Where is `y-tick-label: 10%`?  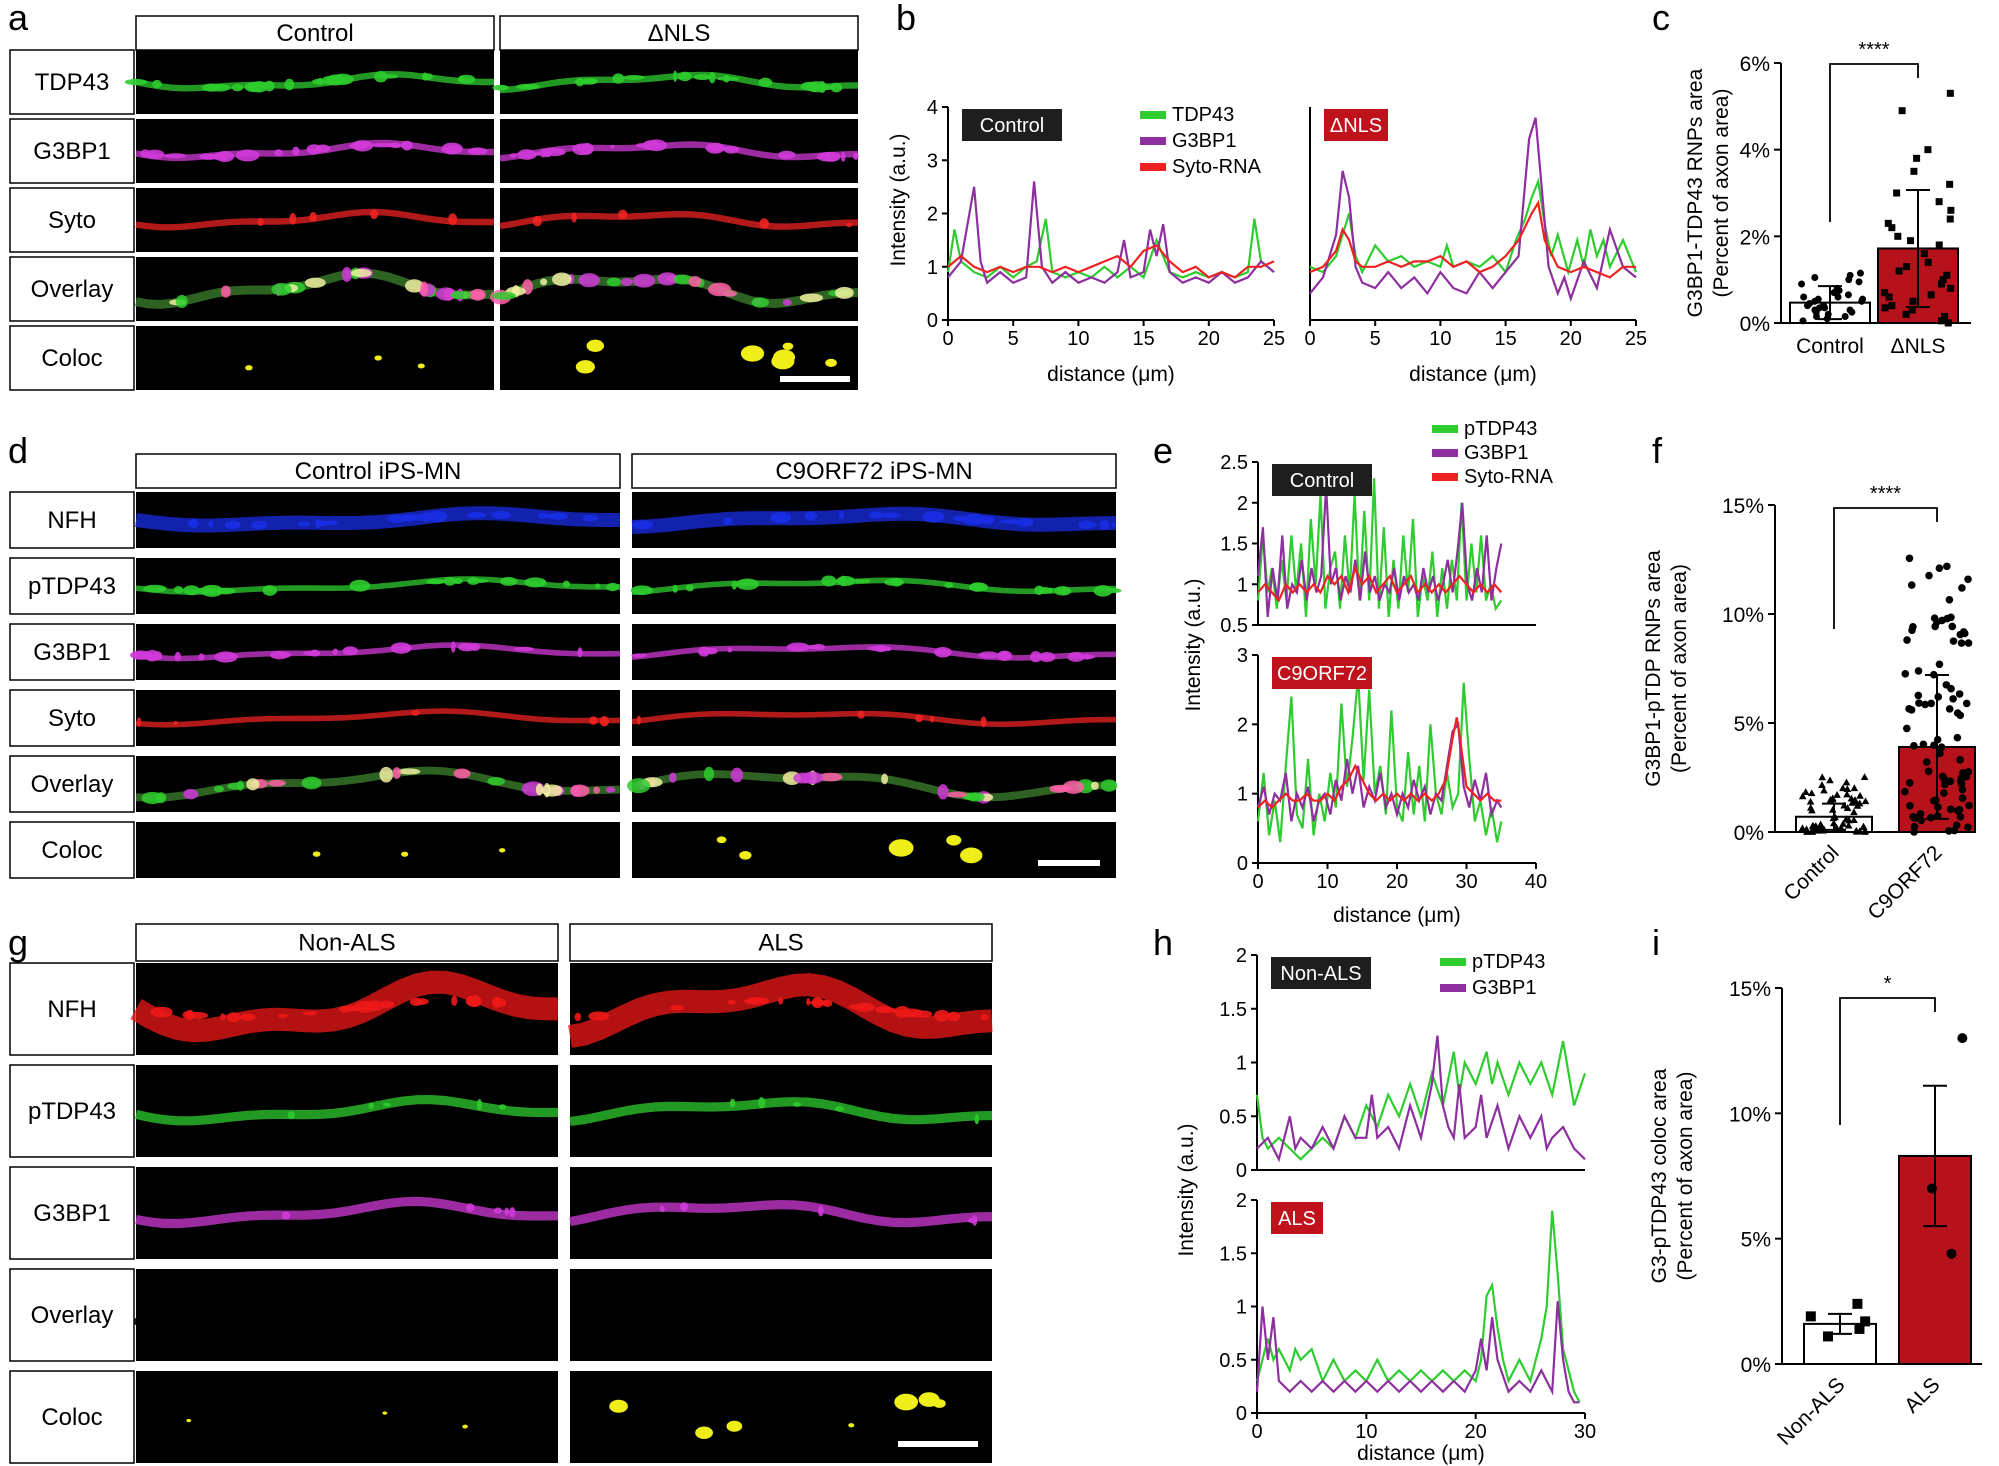
y-tick-label: 10% is located at coordinates (1743, 615).